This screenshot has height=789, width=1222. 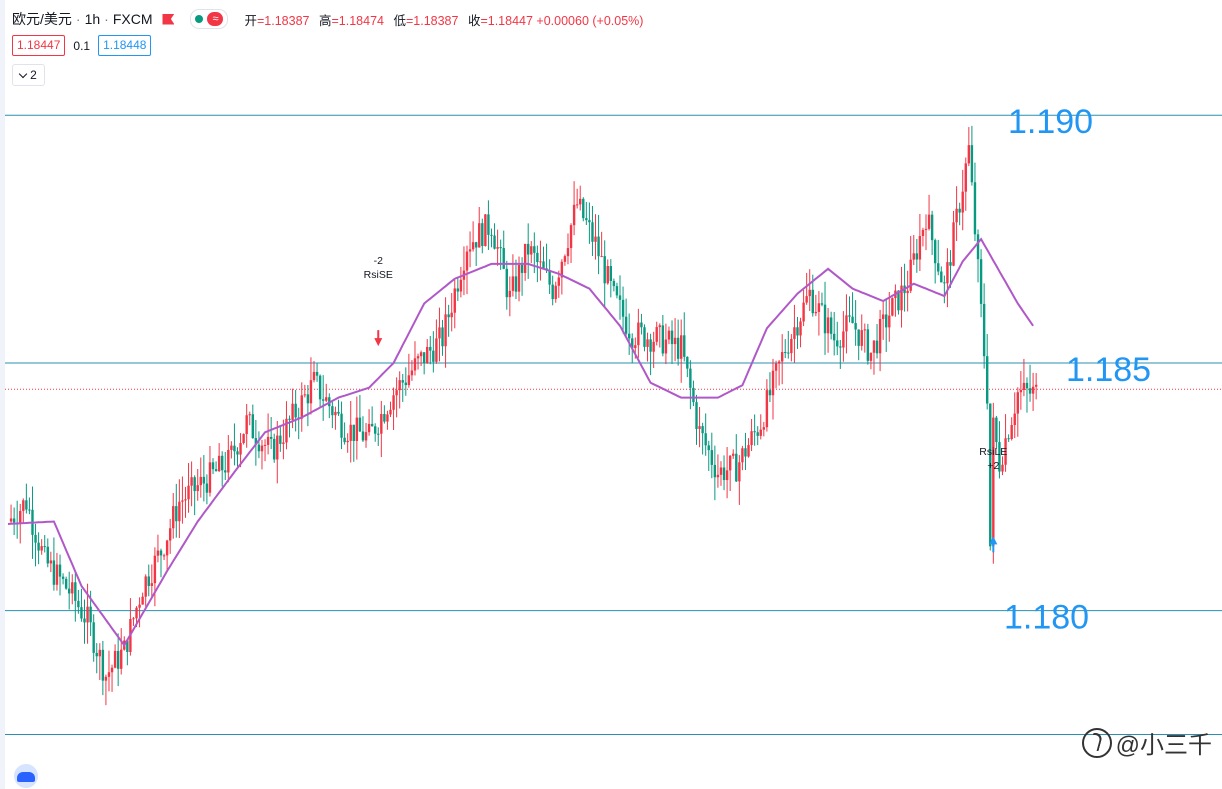 What do you see at coordinates (125, 45) in the screenshot?
I see `buy-price-button: 1.18448` at bounding box center [125, 45].